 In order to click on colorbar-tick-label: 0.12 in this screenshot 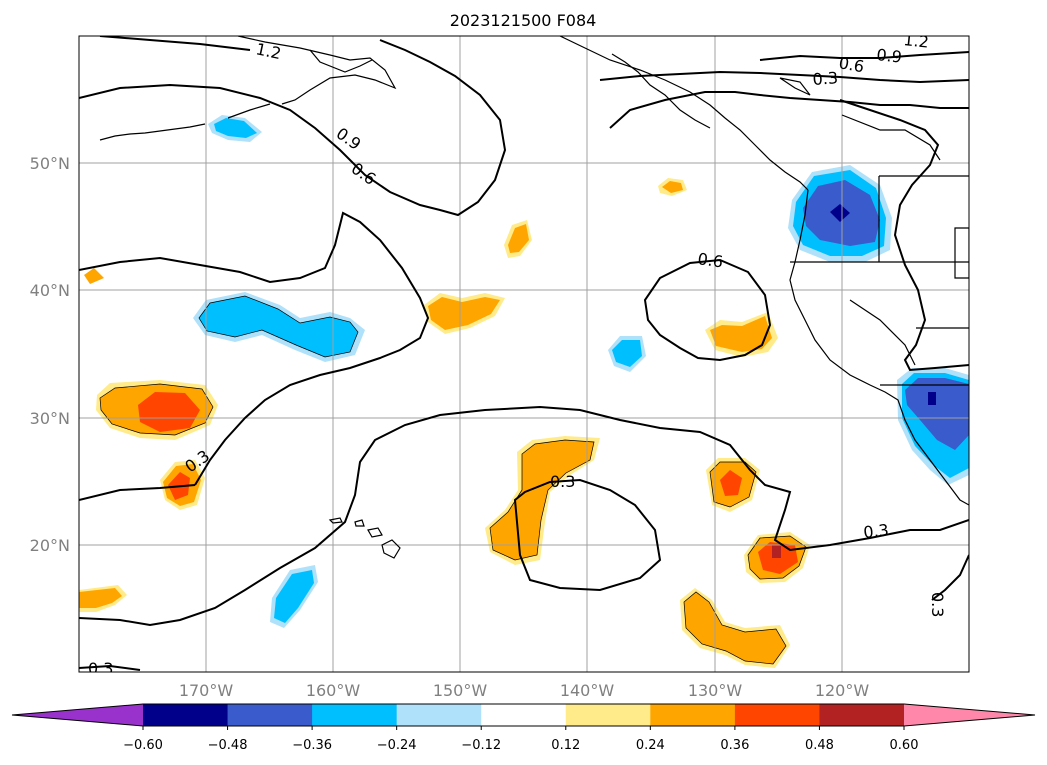, I will do `click(565, 745)`.